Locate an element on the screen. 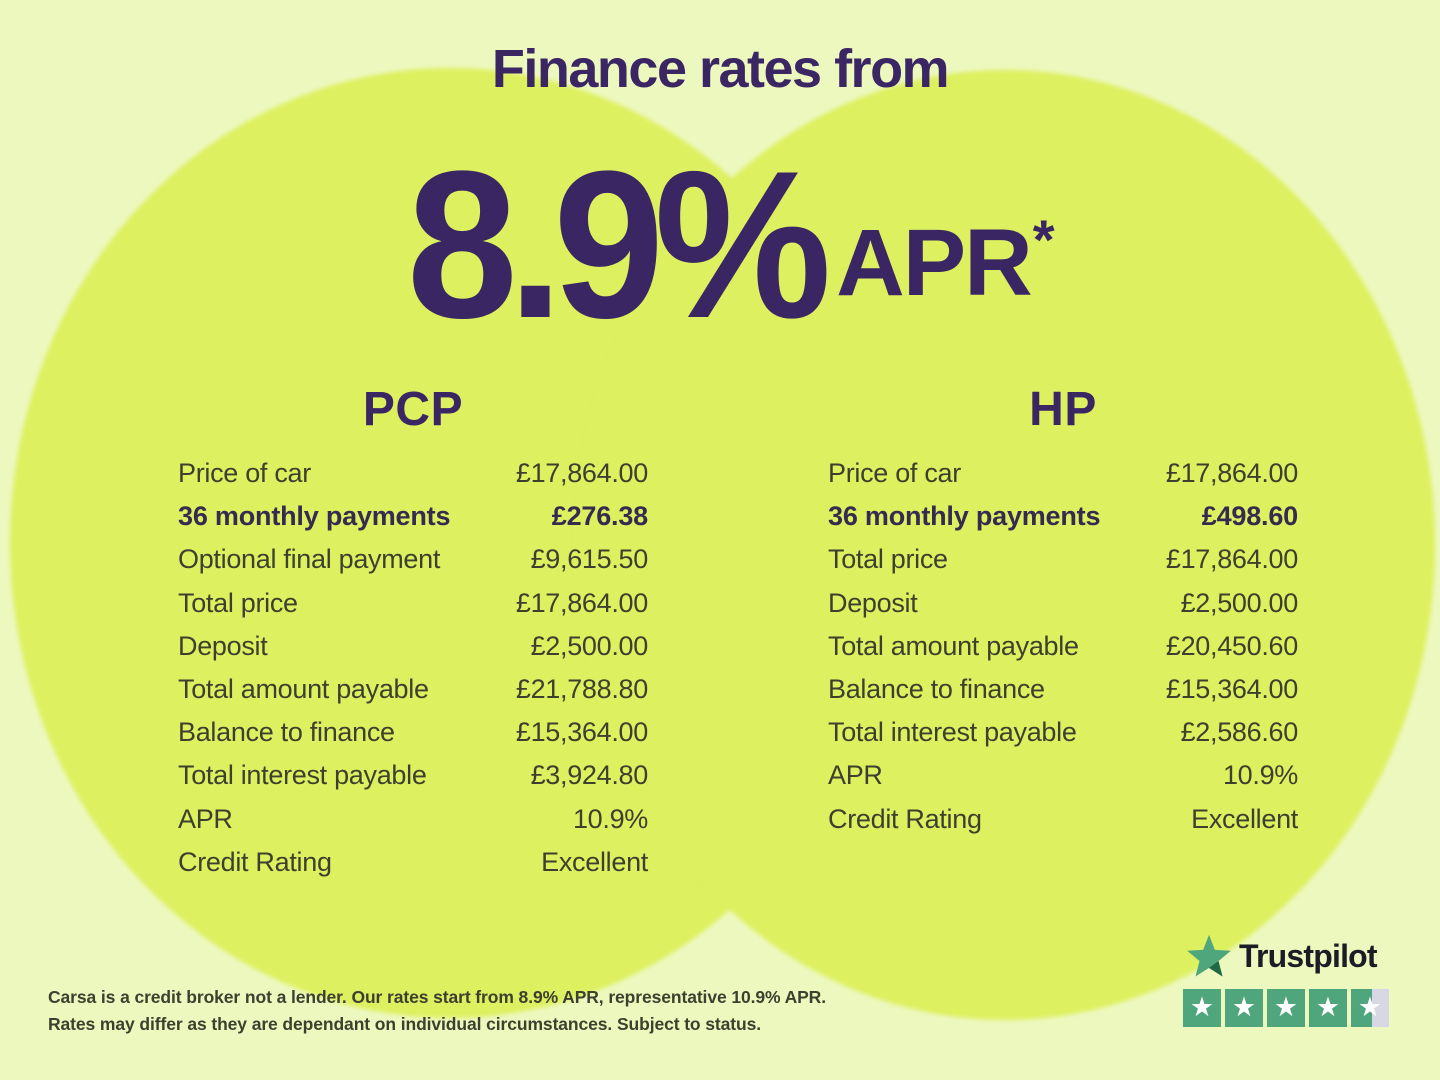  row-value: £498.60 is located at coordinates (1249, 516).